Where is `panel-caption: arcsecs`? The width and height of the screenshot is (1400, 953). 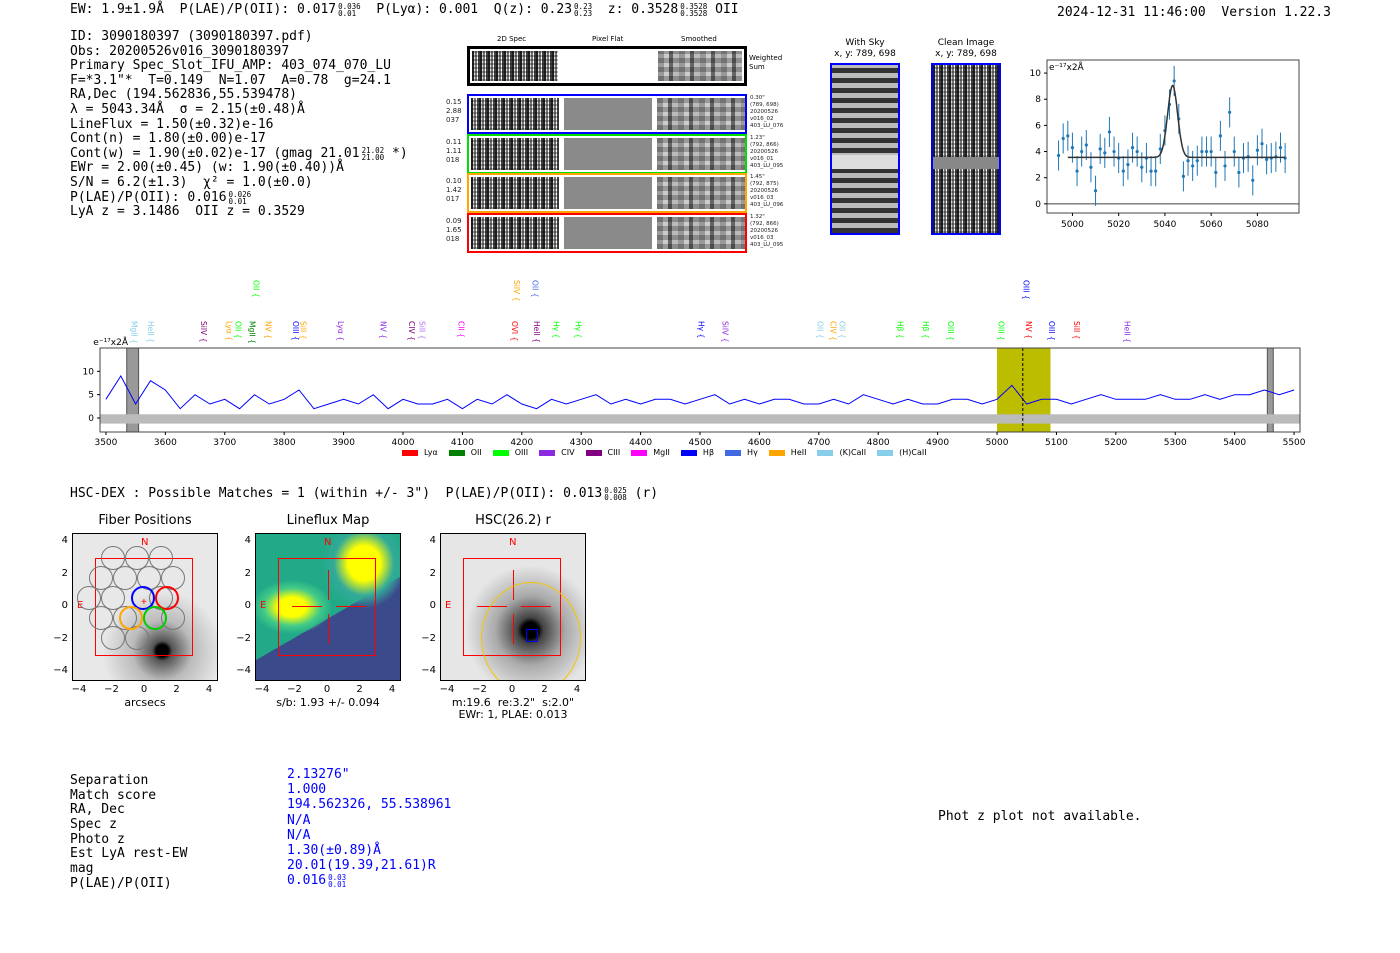 panel-caption: arcsecs is located at coordinates (145, 702).